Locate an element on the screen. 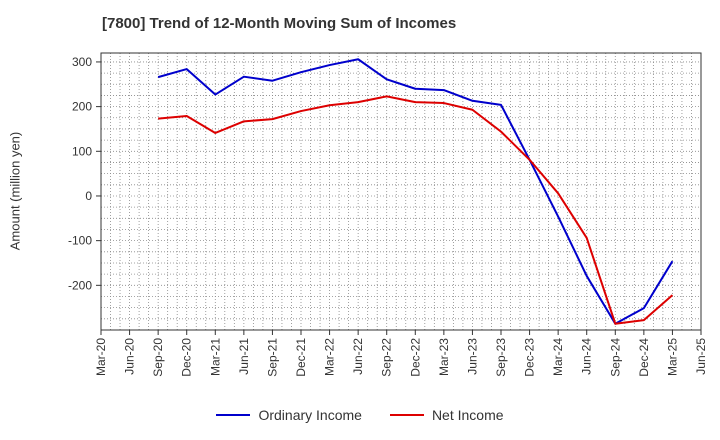 The width and height of the screenshot is (720, 440). x-tick-label: Jun-23 is located at coordinates (472, 356).